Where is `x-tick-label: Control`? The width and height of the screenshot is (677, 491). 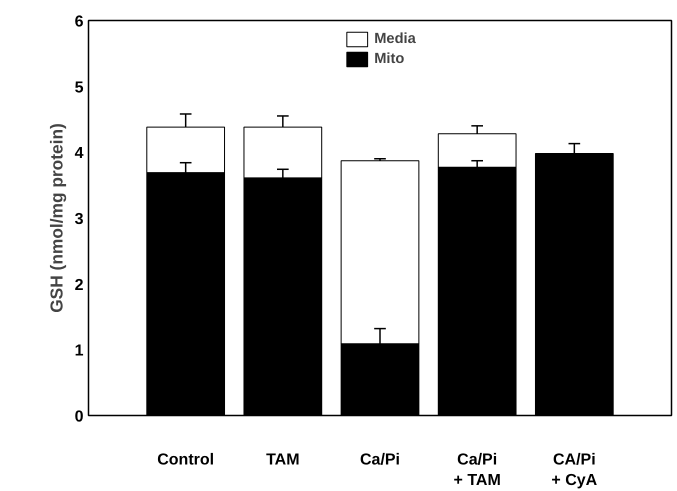
x-tick-label: Control is located at coordinates (185, 460).